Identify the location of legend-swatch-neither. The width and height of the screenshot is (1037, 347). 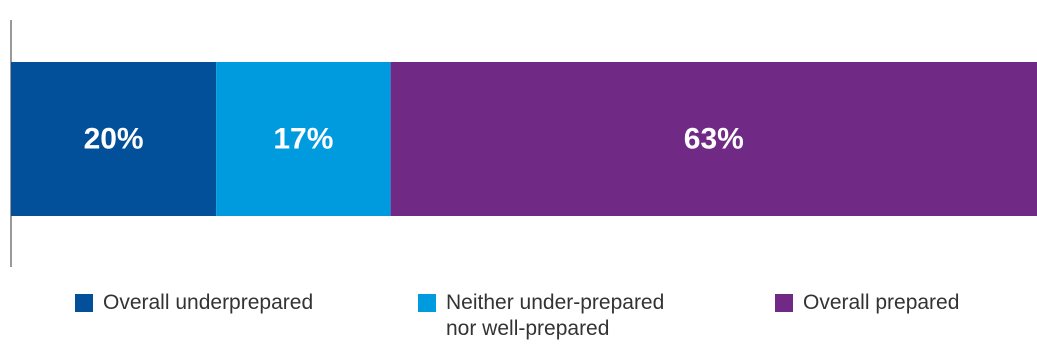
(427, 303).